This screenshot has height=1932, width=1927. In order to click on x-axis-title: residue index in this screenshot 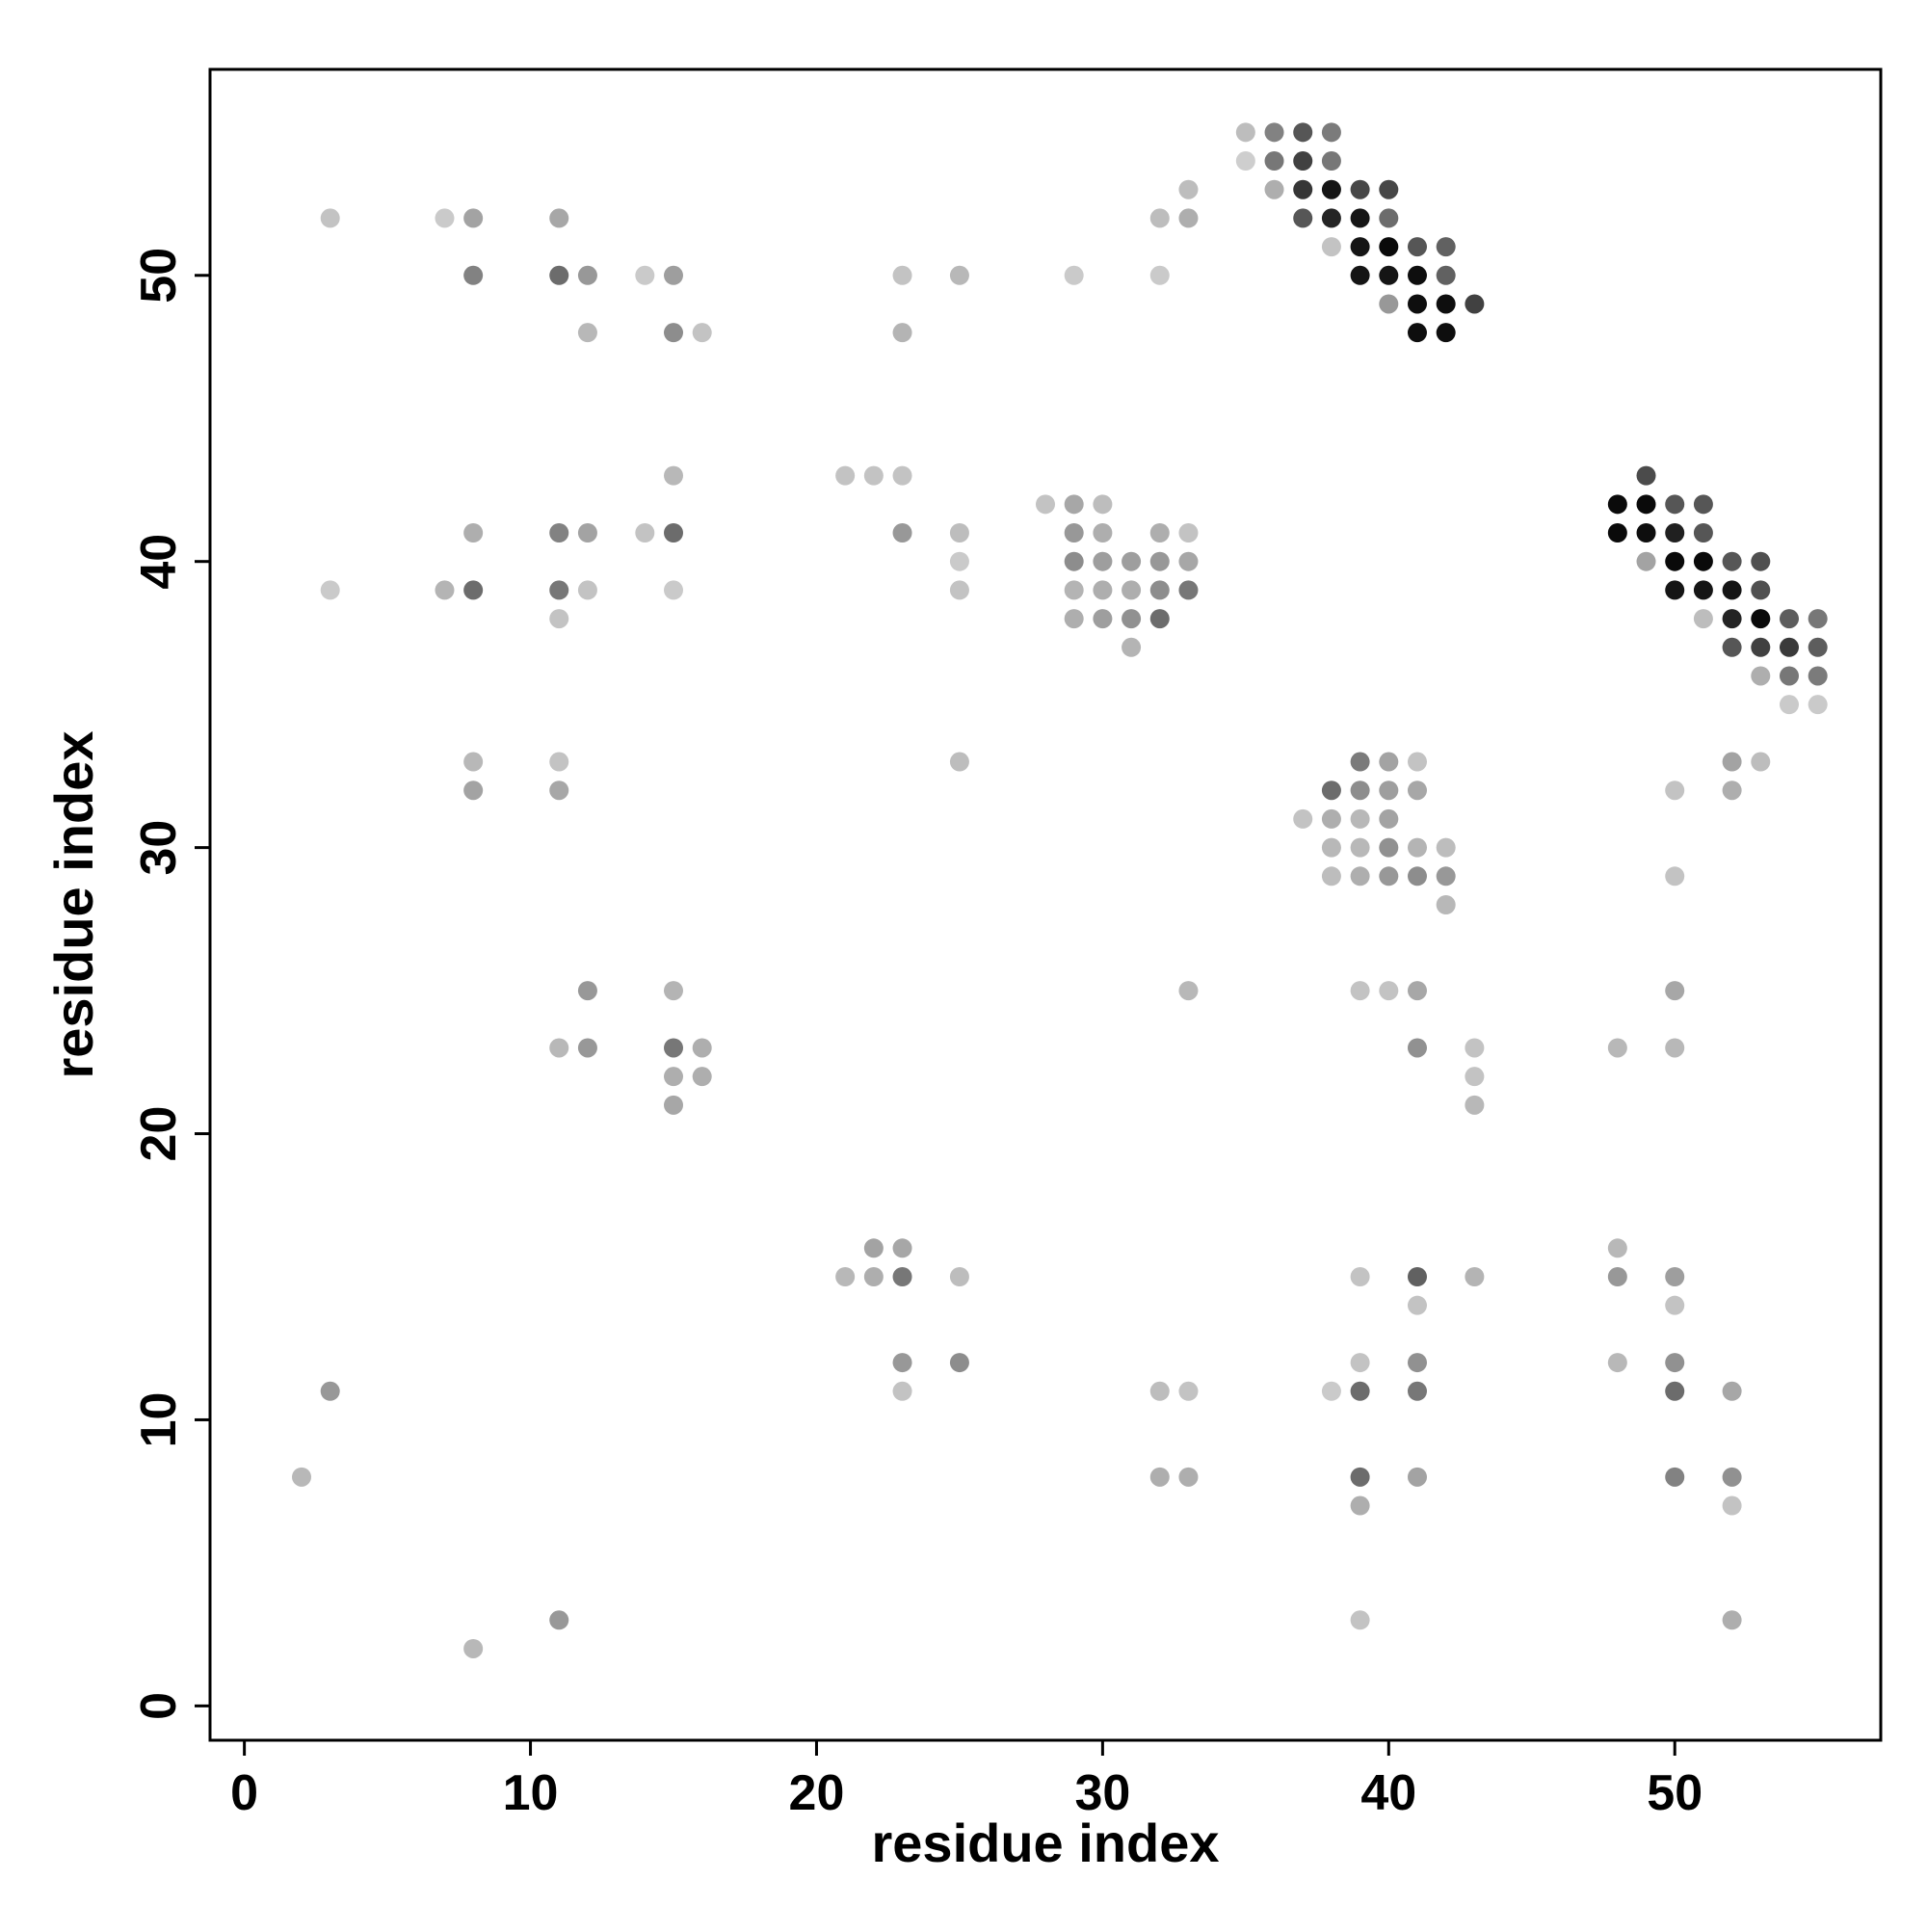, I will do `click(1045, 1843)`.